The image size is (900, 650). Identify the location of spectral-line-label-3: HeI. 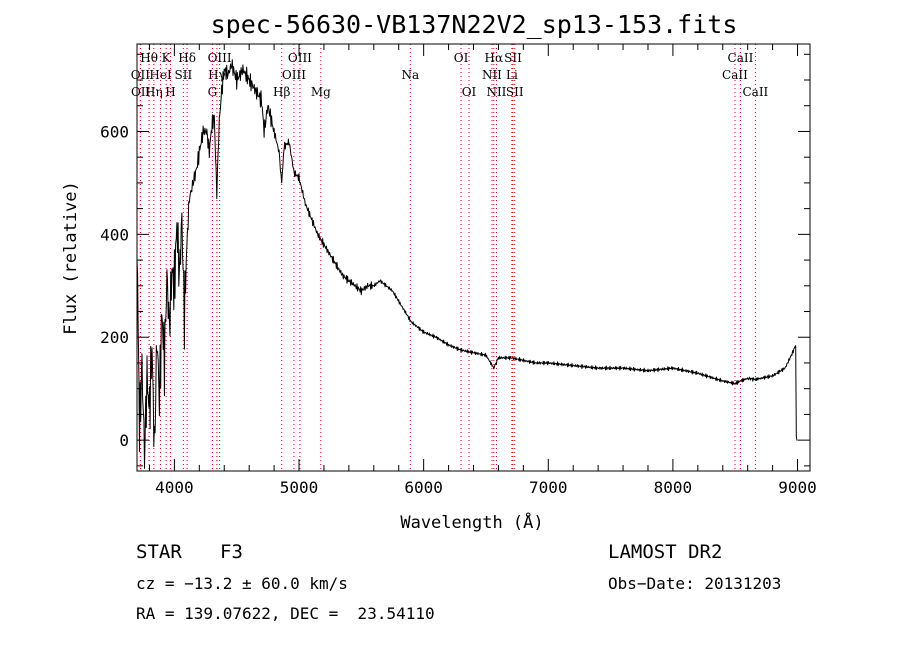
(160, 75).